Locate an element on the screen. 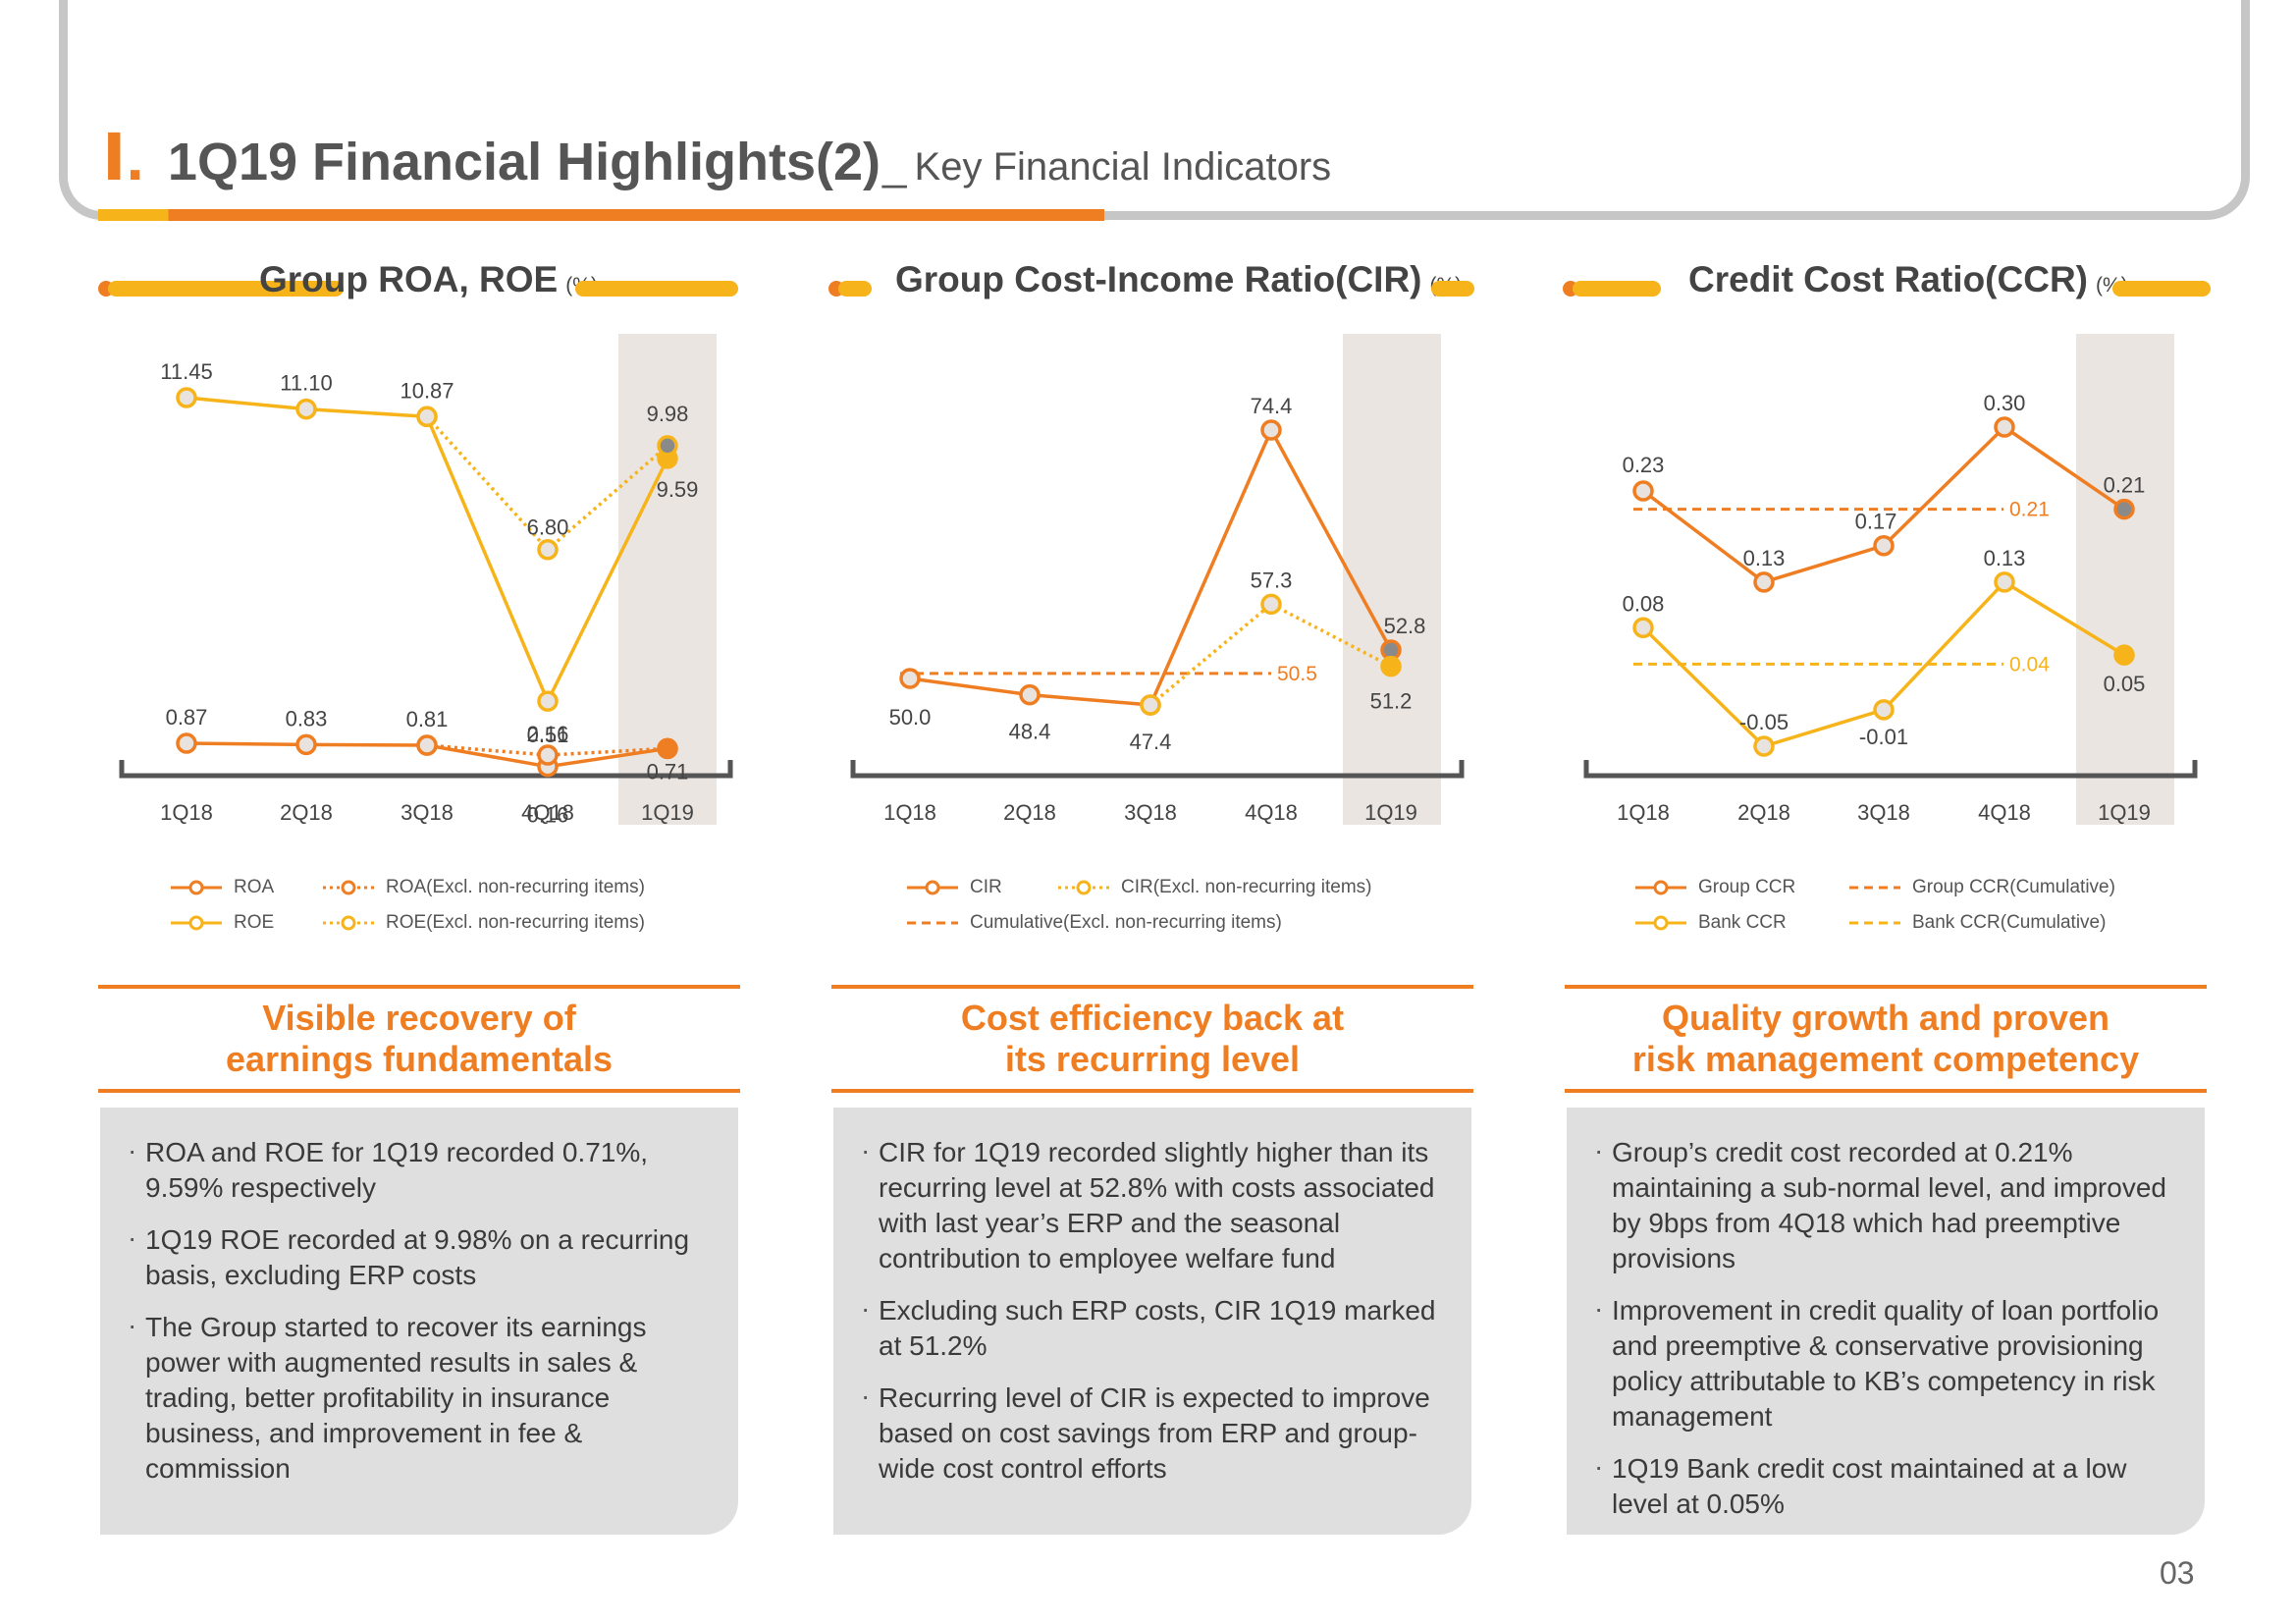  legend-item: Group CCR(Cumulative) is located at coordinates (1981, 887).